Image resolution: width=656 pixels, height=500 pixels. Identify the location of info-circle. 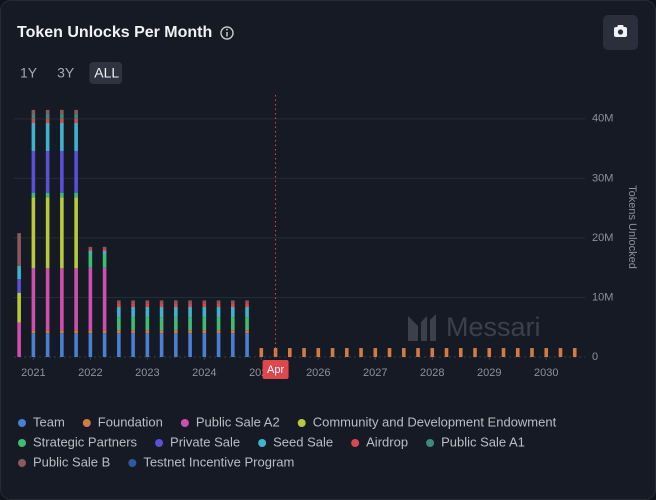
(227, 33).